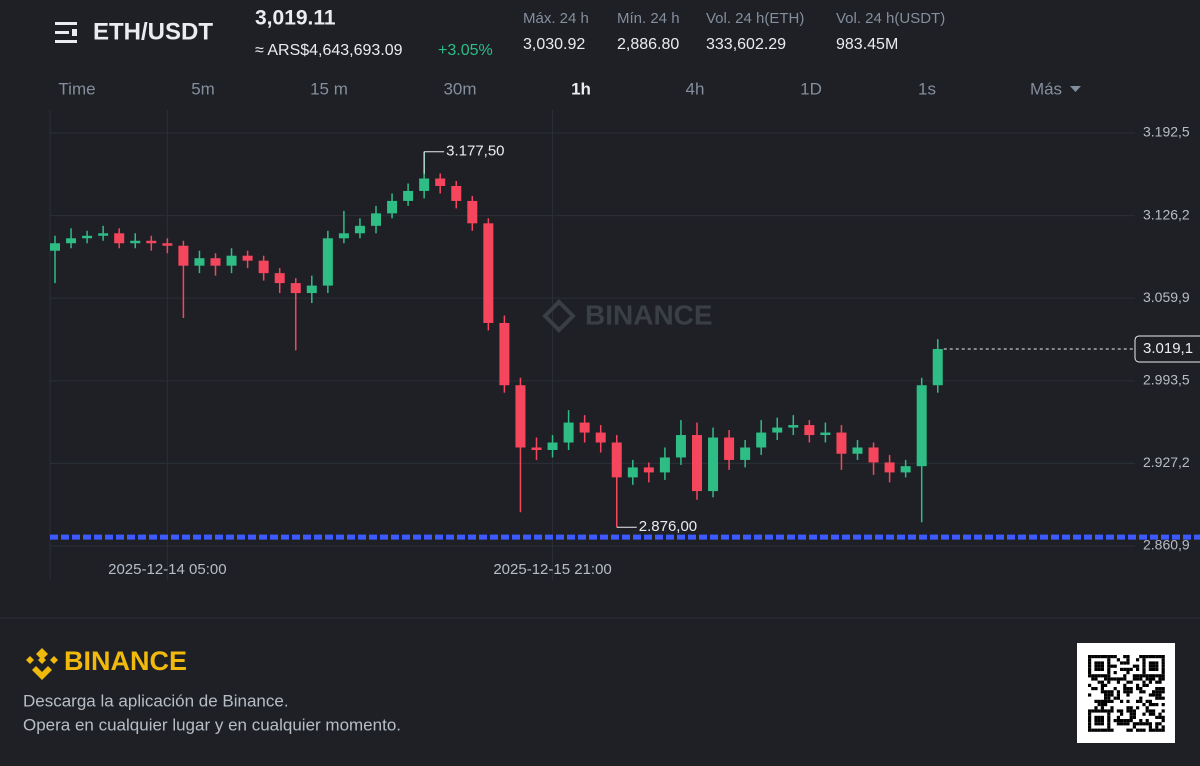 The height and width of the screenshot is (766, 1200). What do you see at coordinates (1166, 462) in the screenshot?
I see `y-tick-label: 2.927,2` at bounding box center [1166, 462].